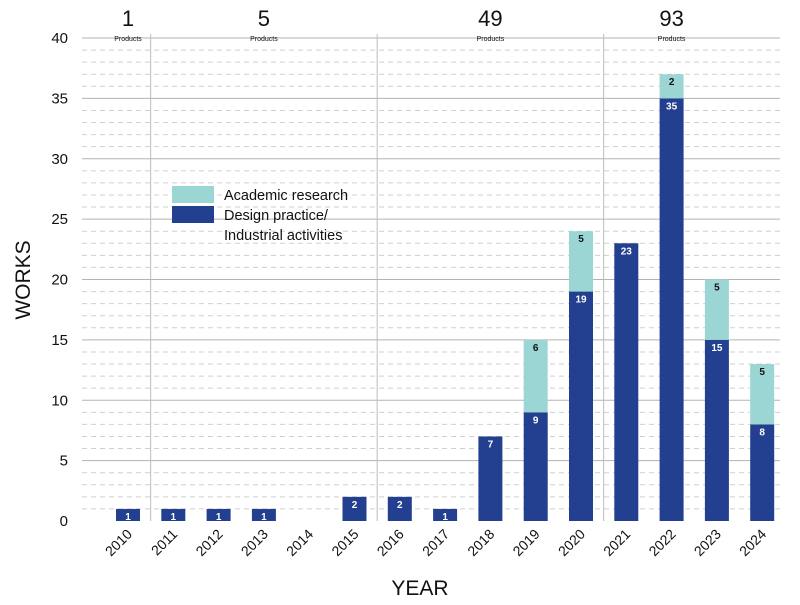 This screenshot has width=800, height=605. What do you see at coordinates (490, 18) in the screenshot?
I see `period-product-count: 49` at bounding box center [490, 18].